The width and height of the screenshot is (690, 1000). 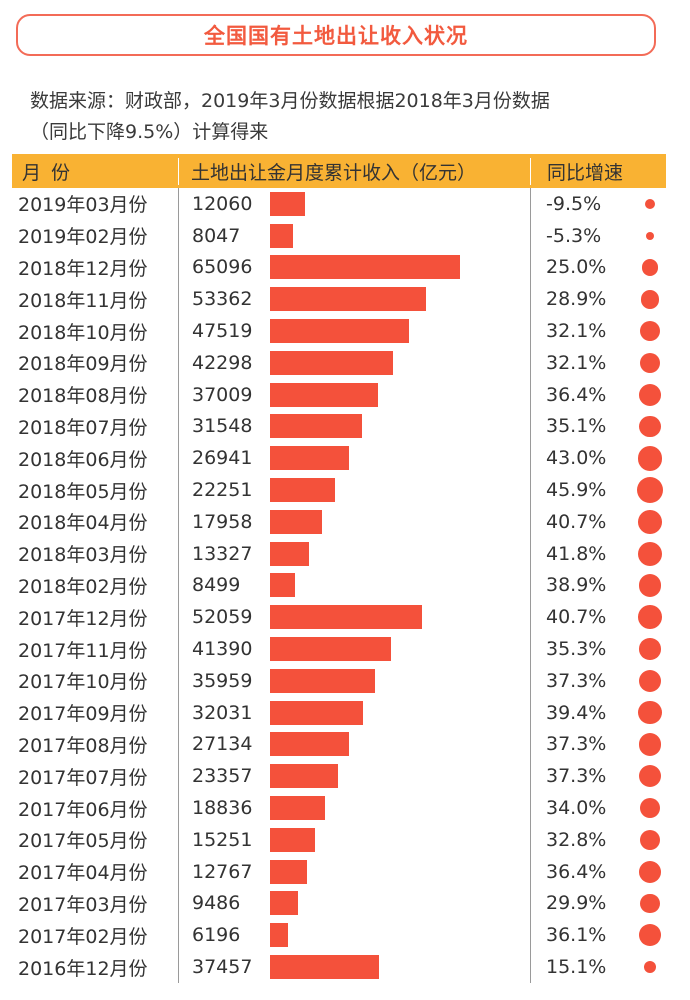 What do you see at coordinates (290, 101) in the screenshot?
I see `source-line-1: 数据来源：财政部，2019年3月份数据根据2018年3月份数据` at bounding box center [290, 101].